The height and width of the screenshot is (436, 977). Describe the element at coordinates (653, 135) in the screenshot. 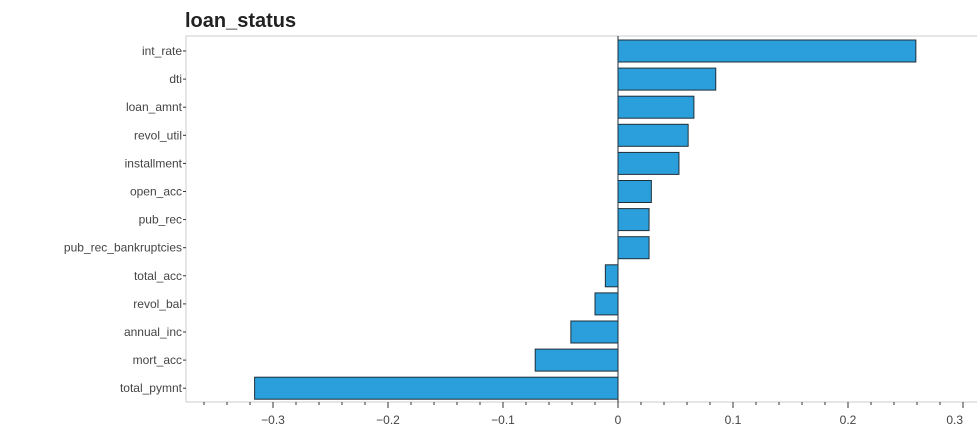

I see `bar-revol_util` at that location.